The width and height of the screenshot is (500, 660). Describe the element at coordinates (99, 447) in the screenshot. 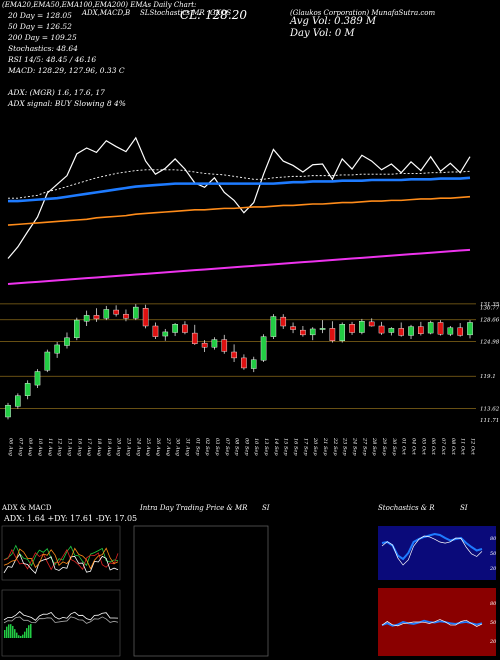

I see `date-label: 18 Aug` at that location.